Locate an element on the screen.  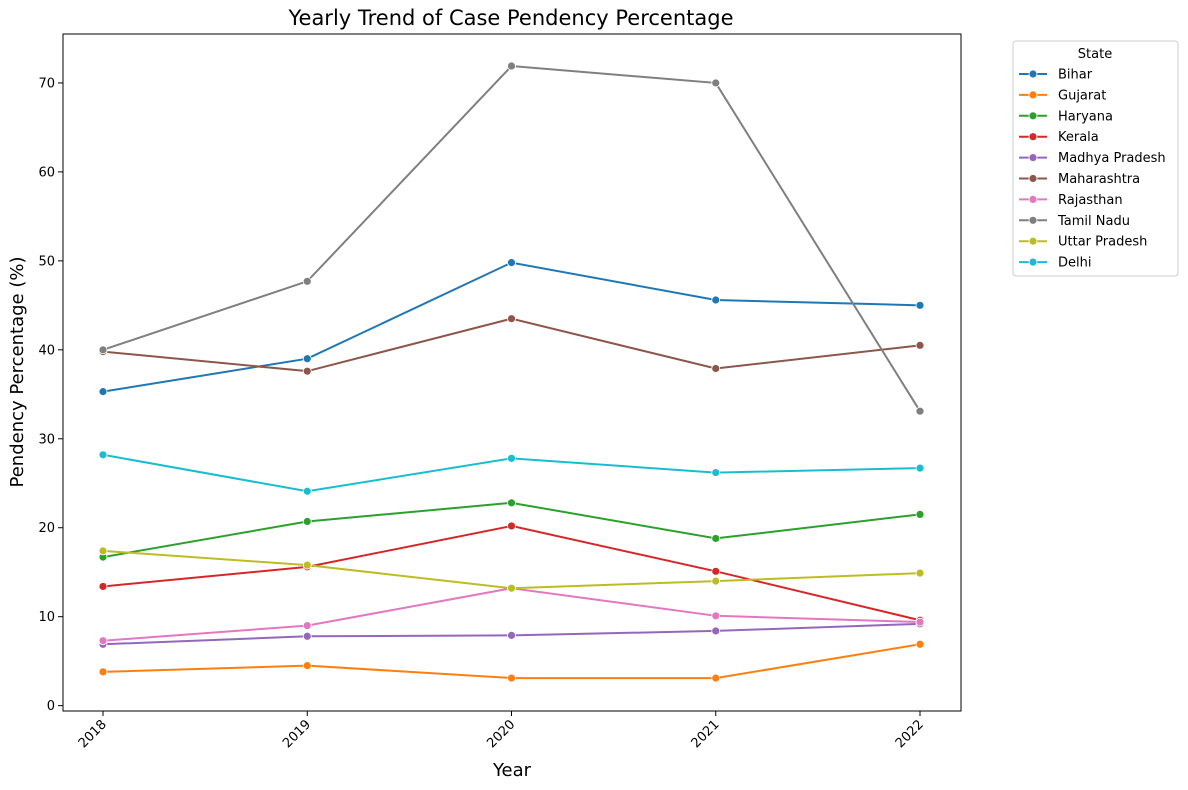
legend-item: Bihar is located at coordinates (1056, 75).